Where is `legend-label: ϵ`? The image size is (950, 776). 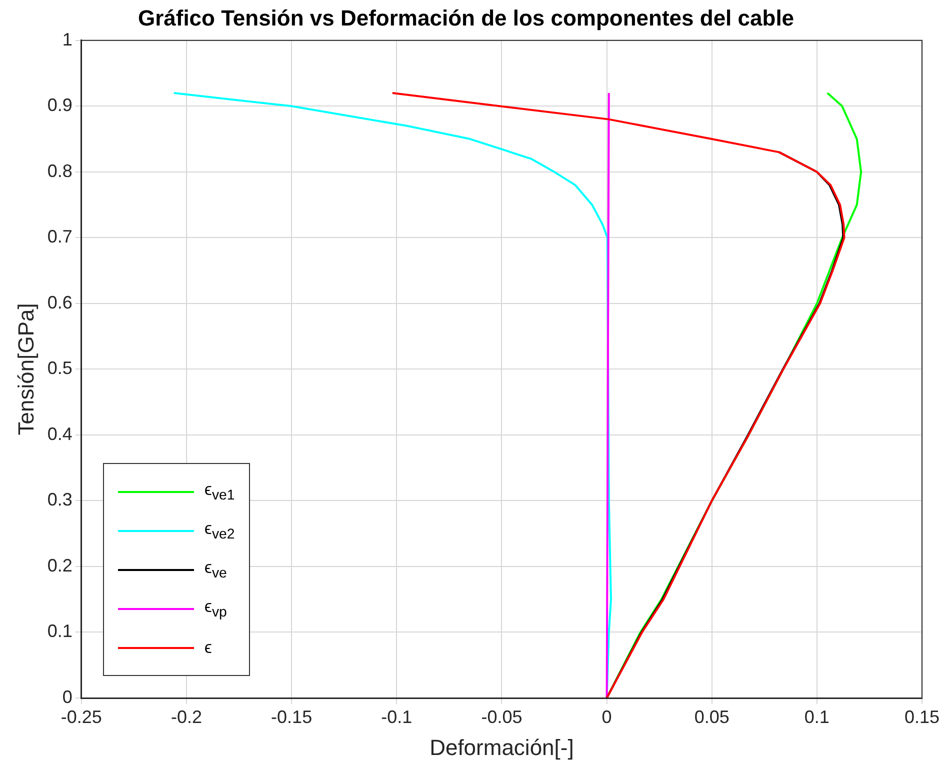
legend-label: ϵ is located at coordinates (208, 648).